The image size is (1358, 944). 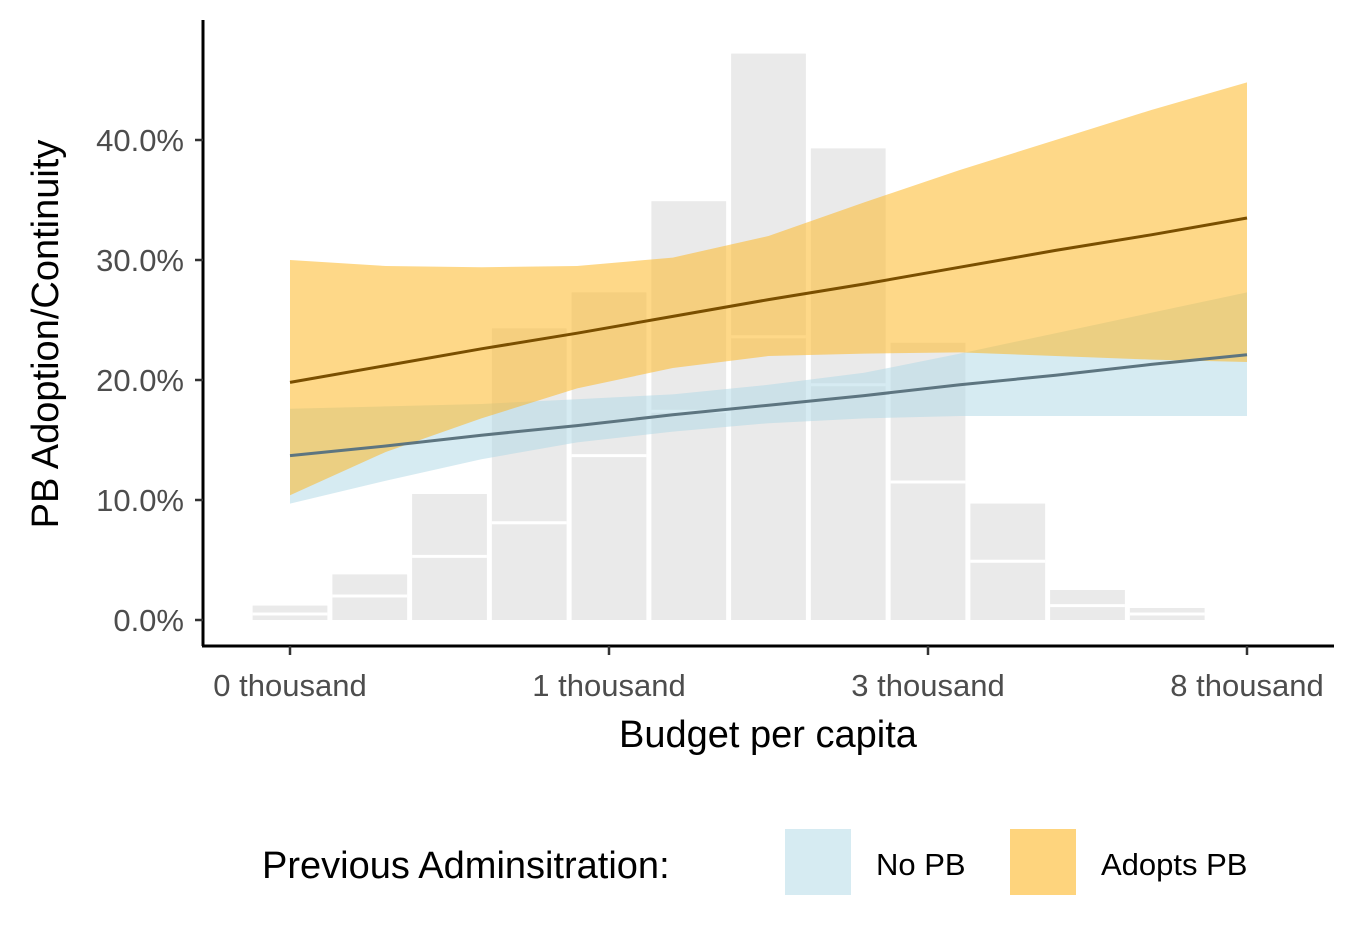 I want to click on y-axis-title: PB Adoption/Continuity, so click(x=46, y=334).